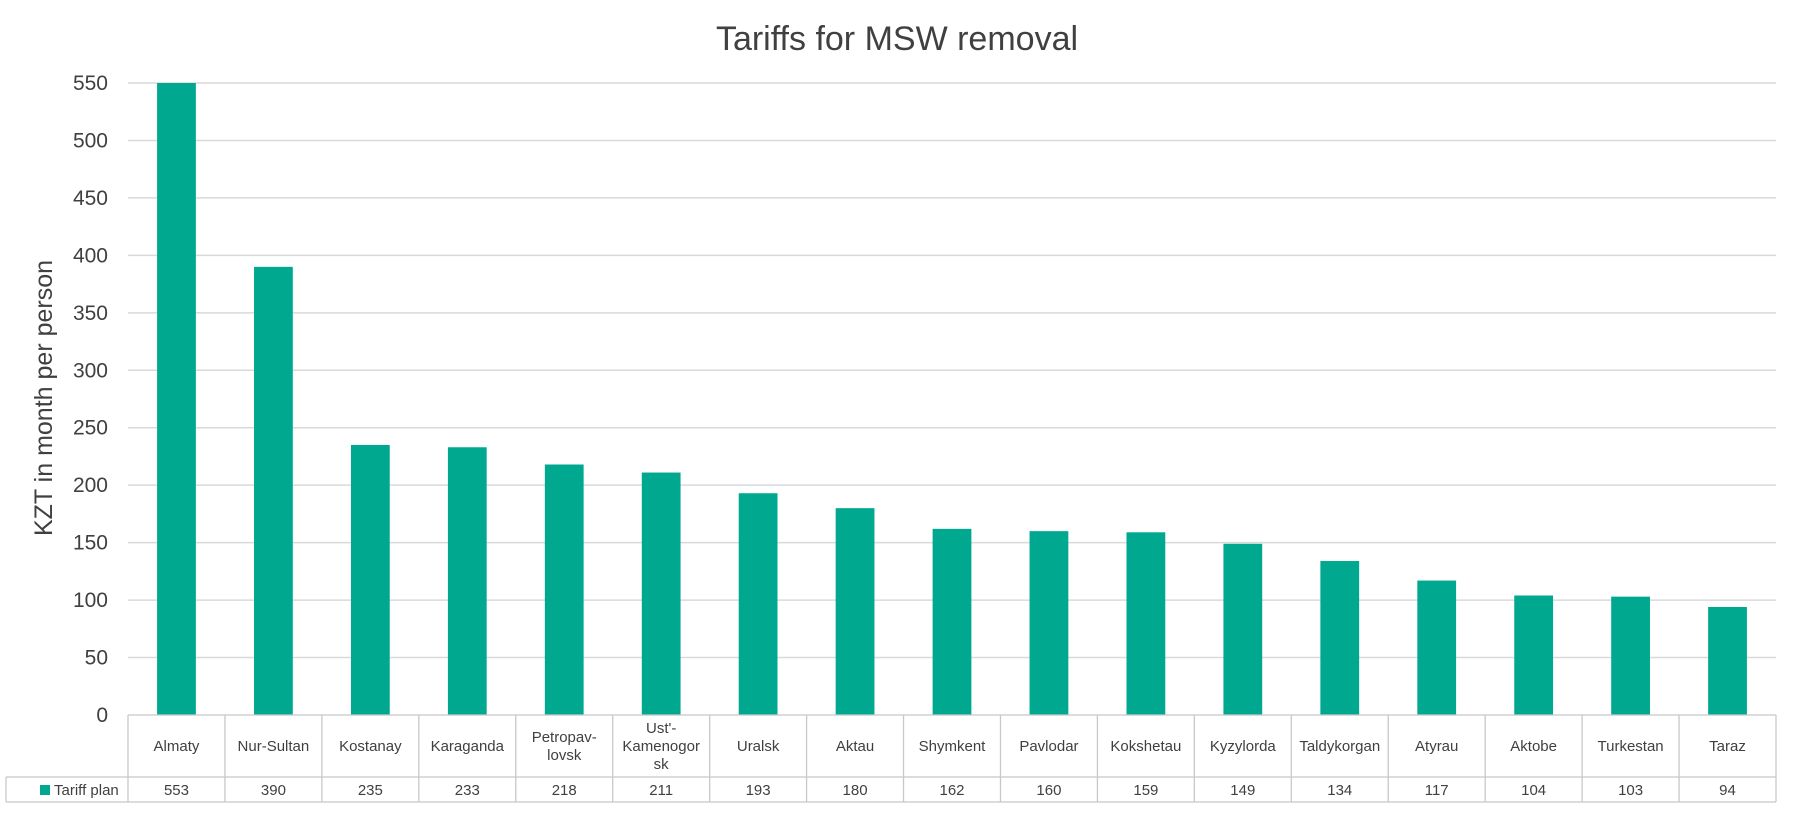 The width and height of the screenshot is (1794, 820). Describe the element at coordinates (564, 737) in the screenshot. I see `category-label: Petropav-` at that location.